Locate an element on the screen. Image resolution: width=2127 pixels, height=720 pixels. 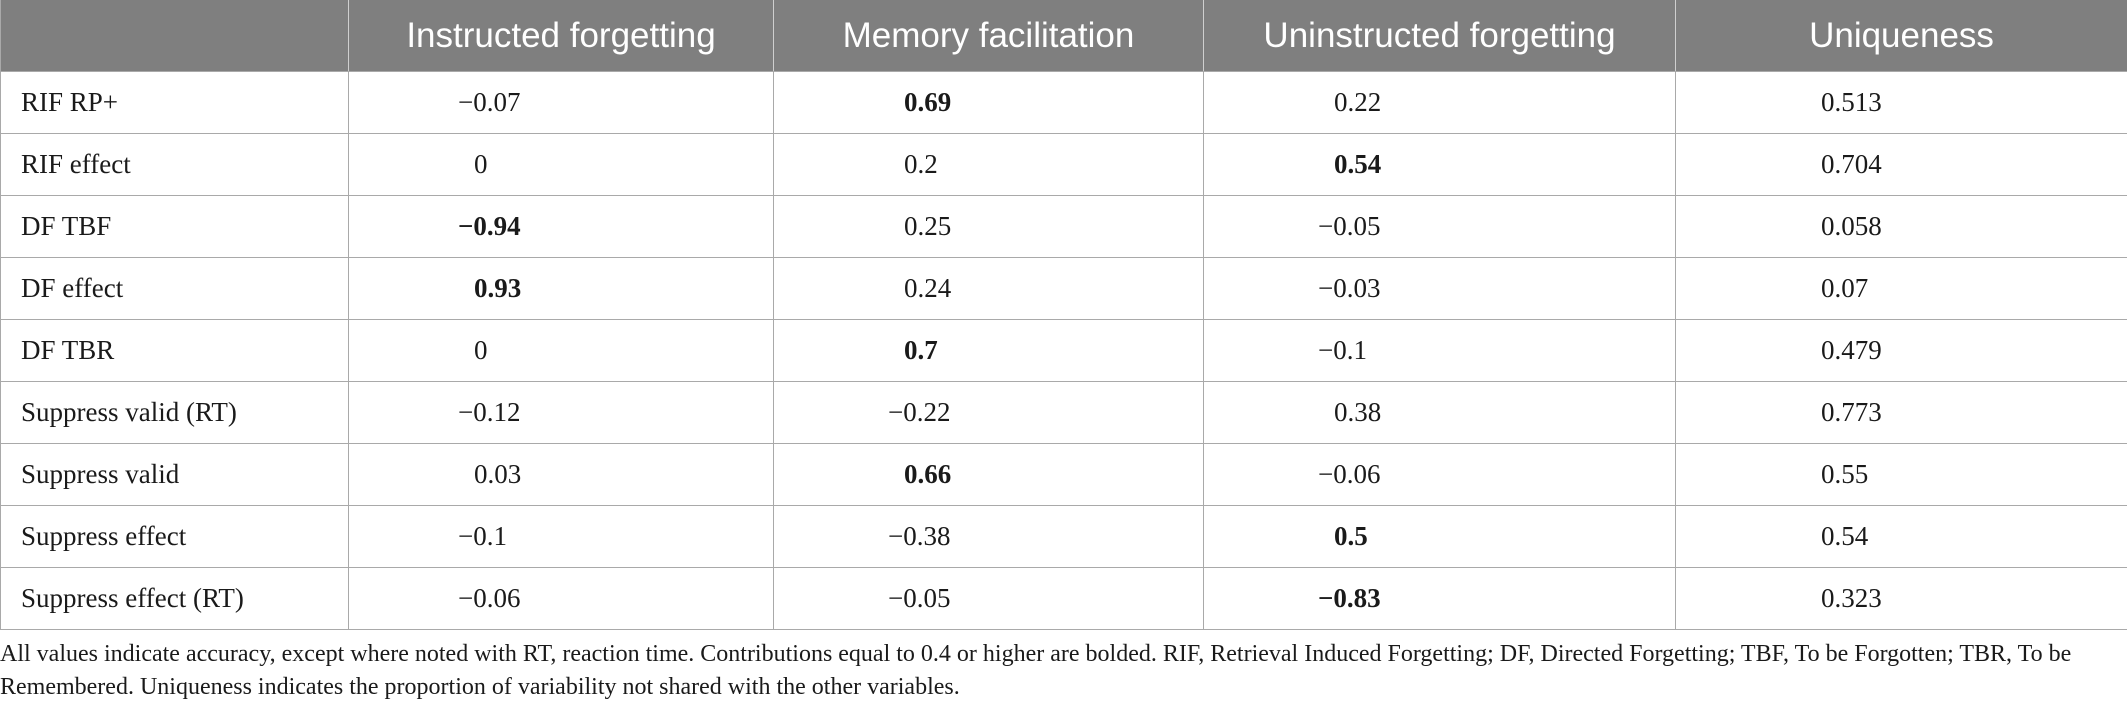
cell-value: −0.38 is located at coordinates (919, 536).